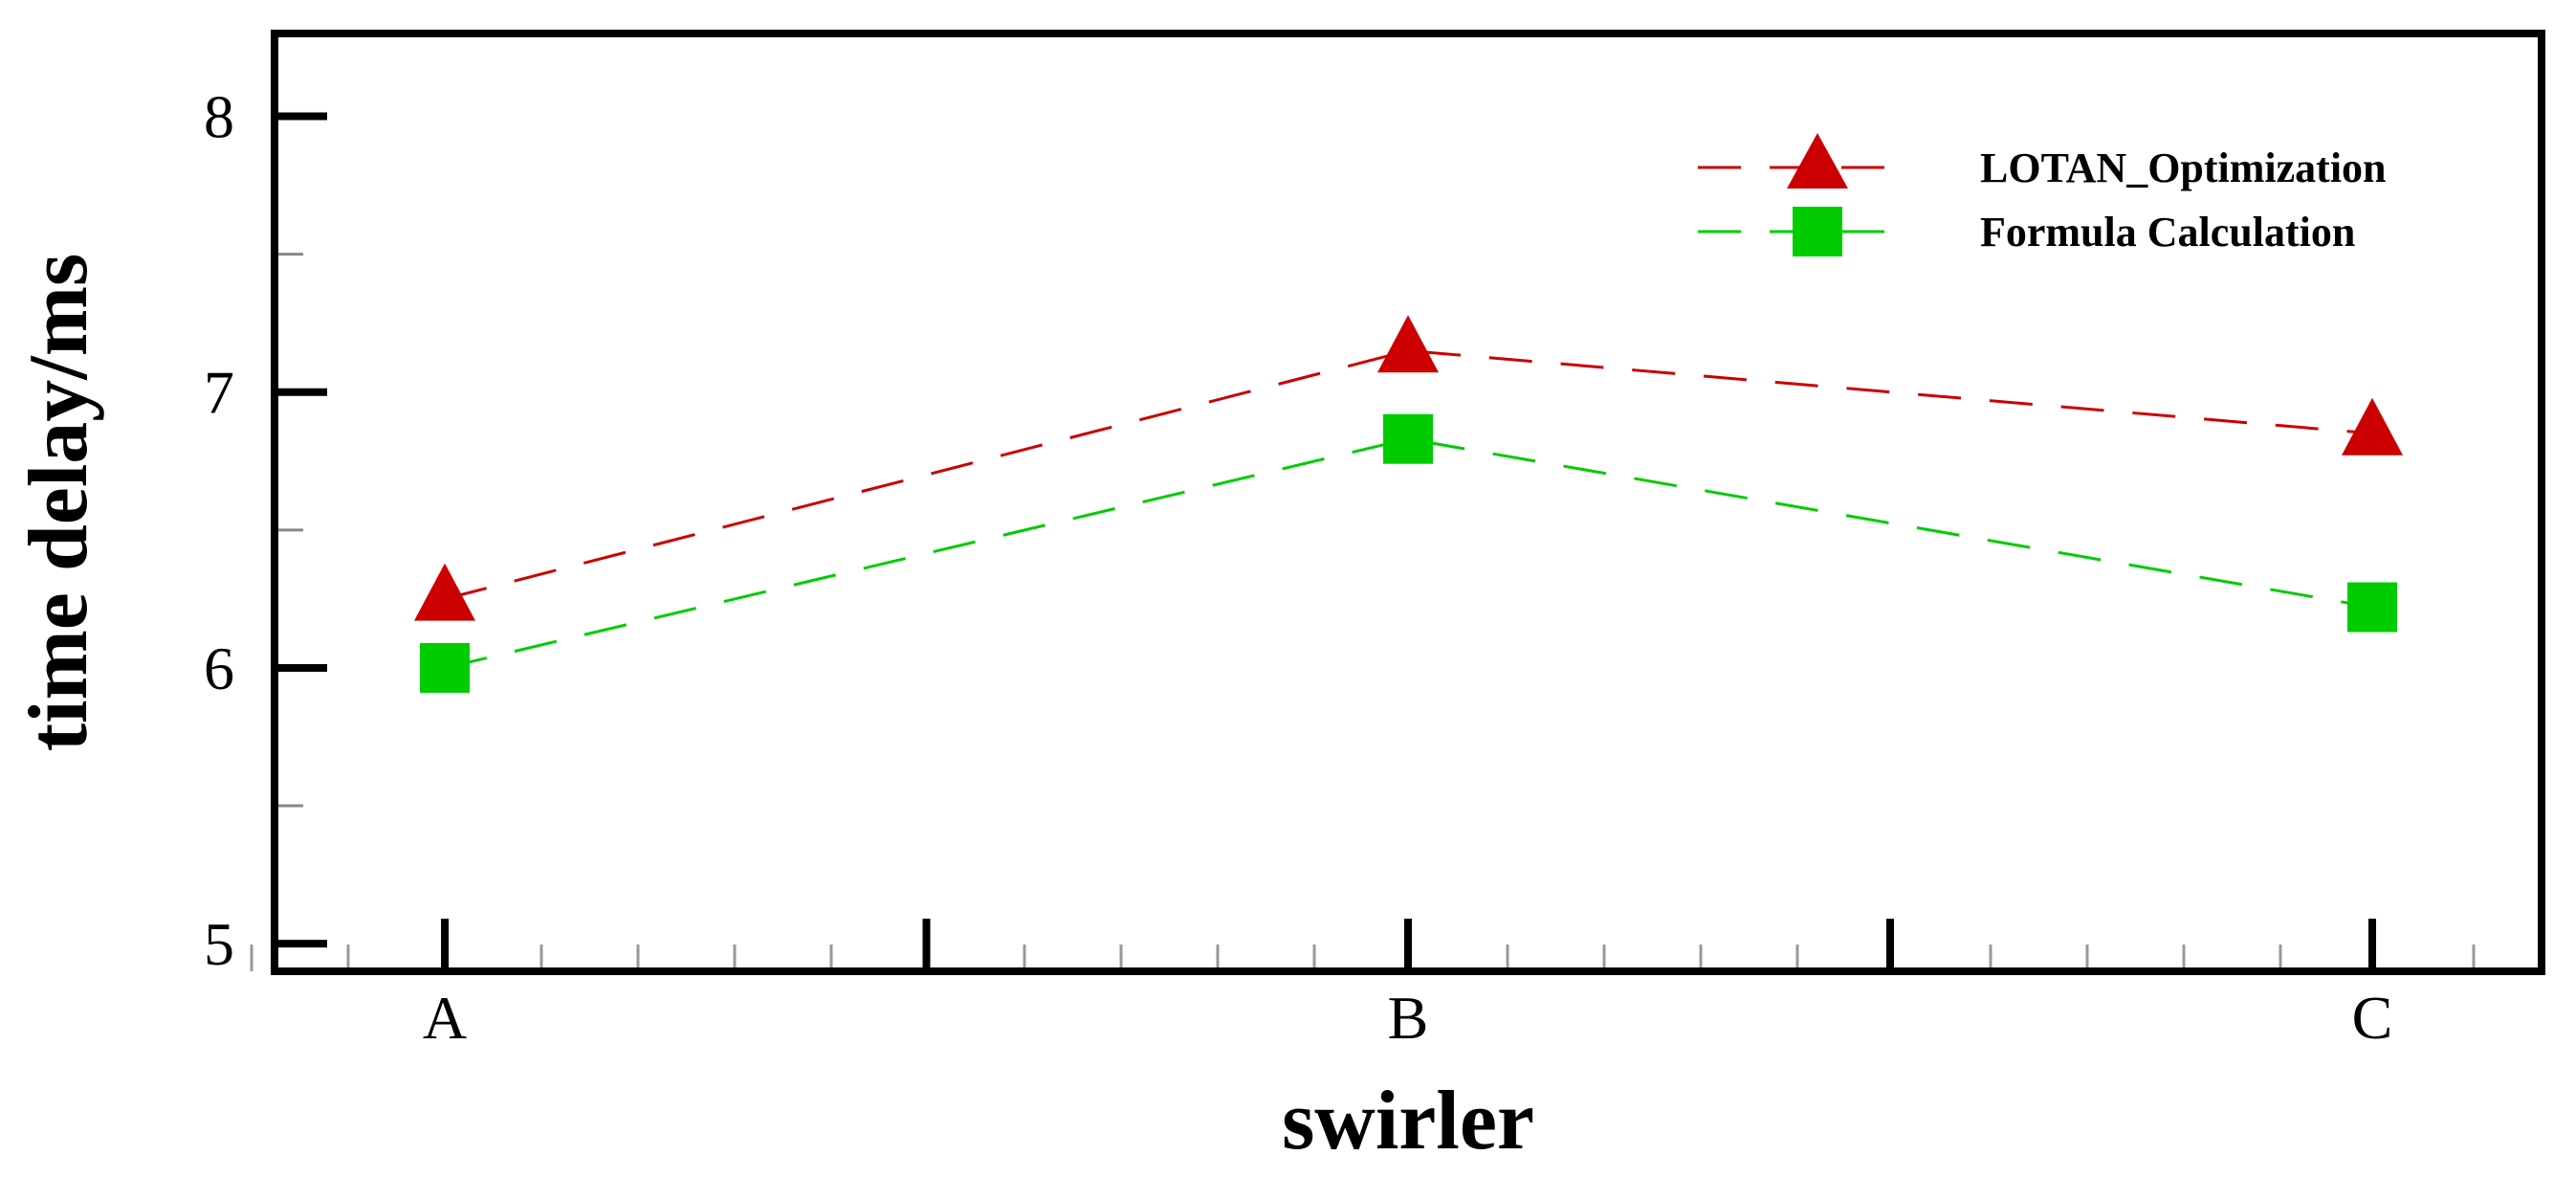 Image resolution: width=2576 pixels, height=1178 pixels. I want to click on legend-label-lotan: LOTAN_Optimization, so click(2184, 167).